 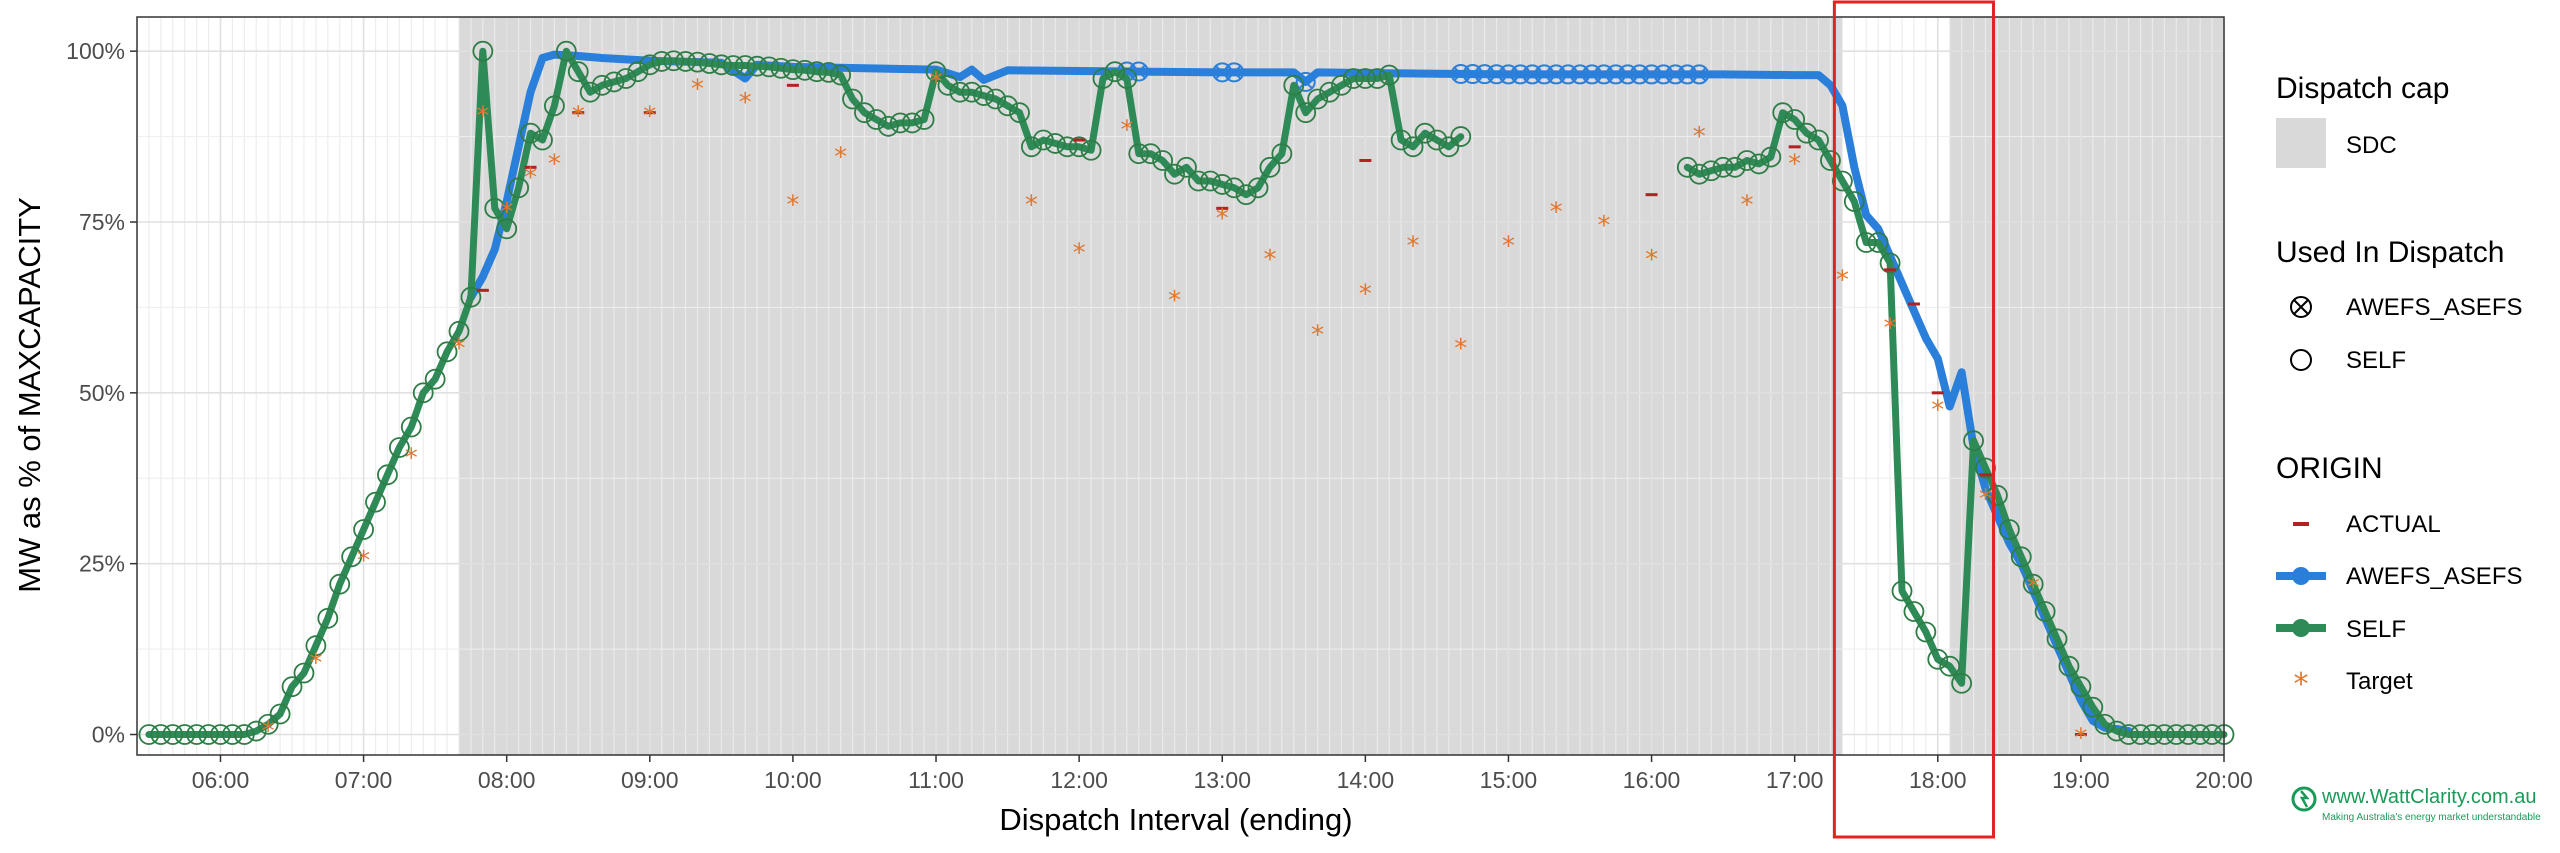 I want to click on legend-title-used-in-dispatch: Used In Dispatch, so click(x=2390, y=252).